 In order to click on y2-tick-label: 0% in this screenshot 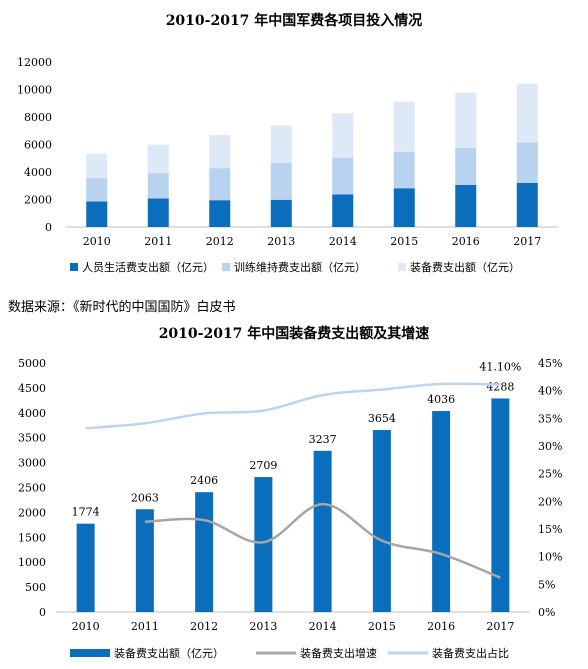, I will do `click(546, 612)`.